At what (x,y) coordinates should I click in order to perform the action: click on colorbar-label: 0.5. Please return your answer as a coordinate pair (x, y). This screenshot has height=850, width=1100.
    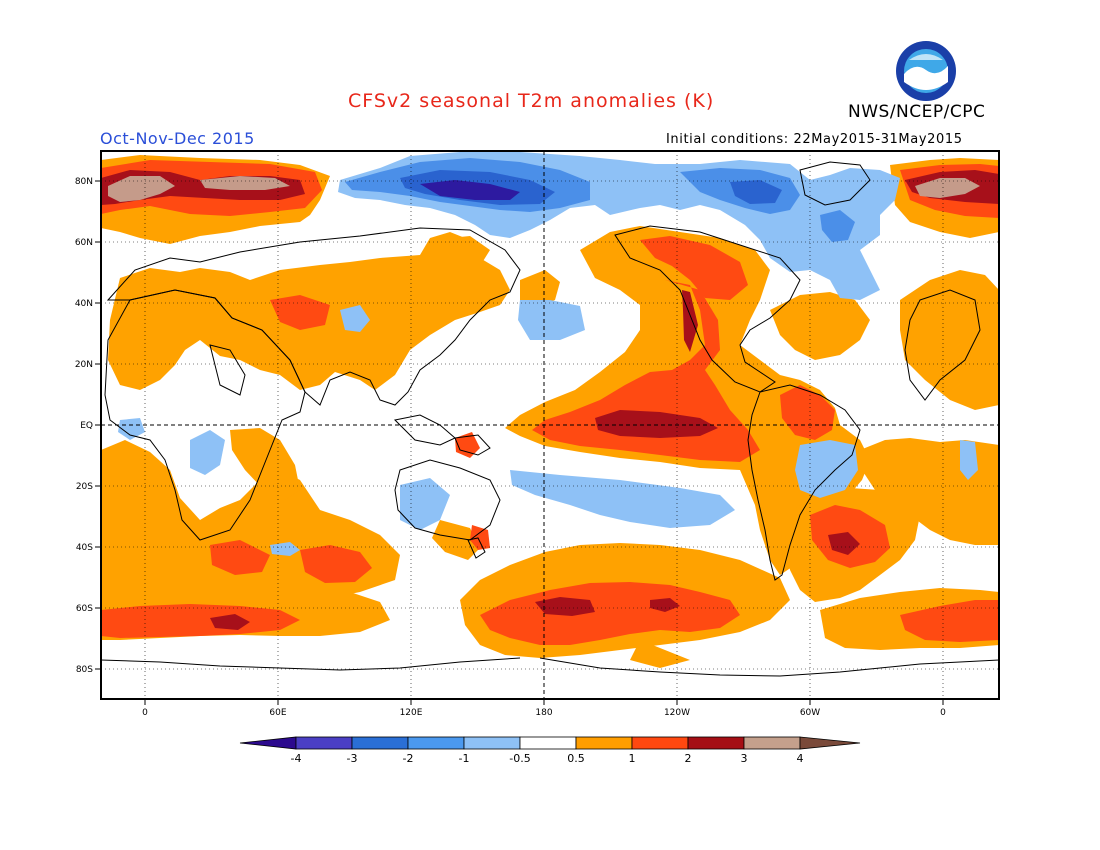
    Looking at the image, I should click on (576, 758).